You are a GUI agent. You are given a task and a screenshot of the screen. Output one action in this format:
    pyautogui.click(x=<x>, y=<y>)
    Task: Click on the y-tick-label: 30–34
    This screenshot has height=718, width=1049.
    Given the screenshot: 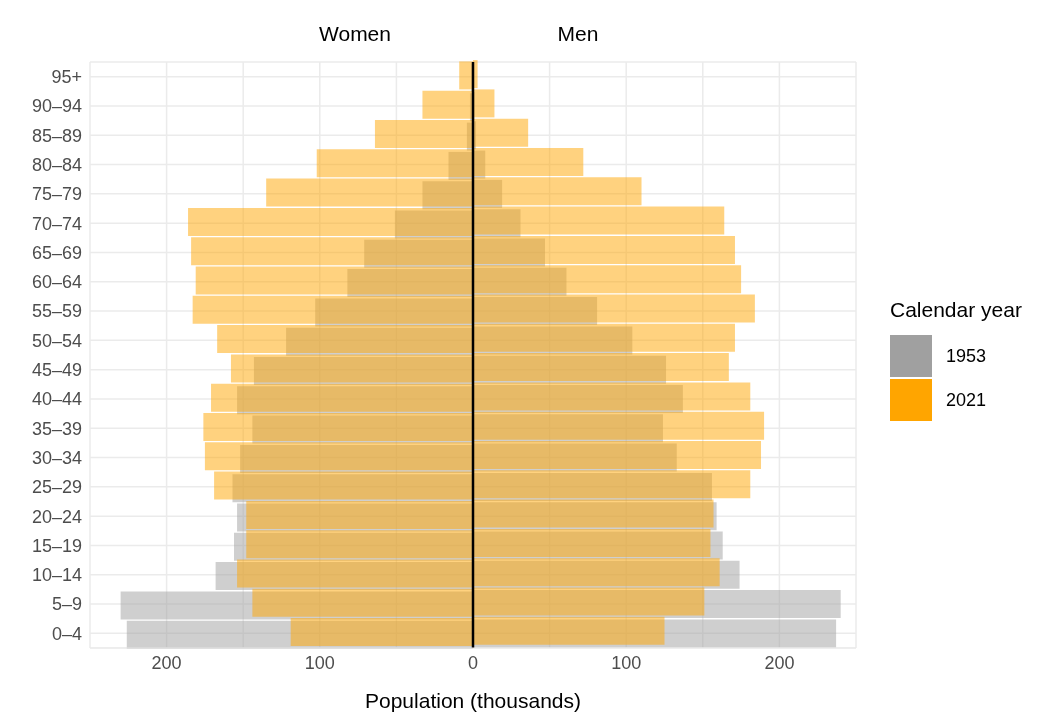 What is the action you would take?
    pyautogui.click(x=56, y=457)
    